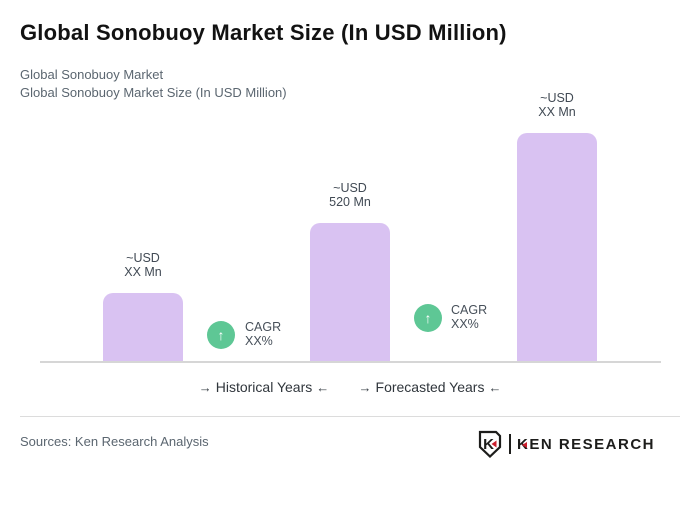 The image size is (700, 520). Describe the element at coordinates (350, 362) in the screenshot. I see `x-axis-line` at that location.